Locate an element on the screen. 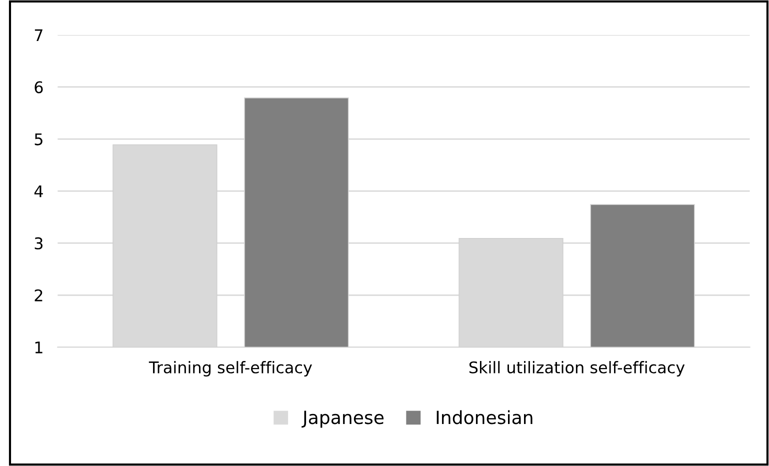  y-tick-label: 4 is located at coordinates (38, 191).